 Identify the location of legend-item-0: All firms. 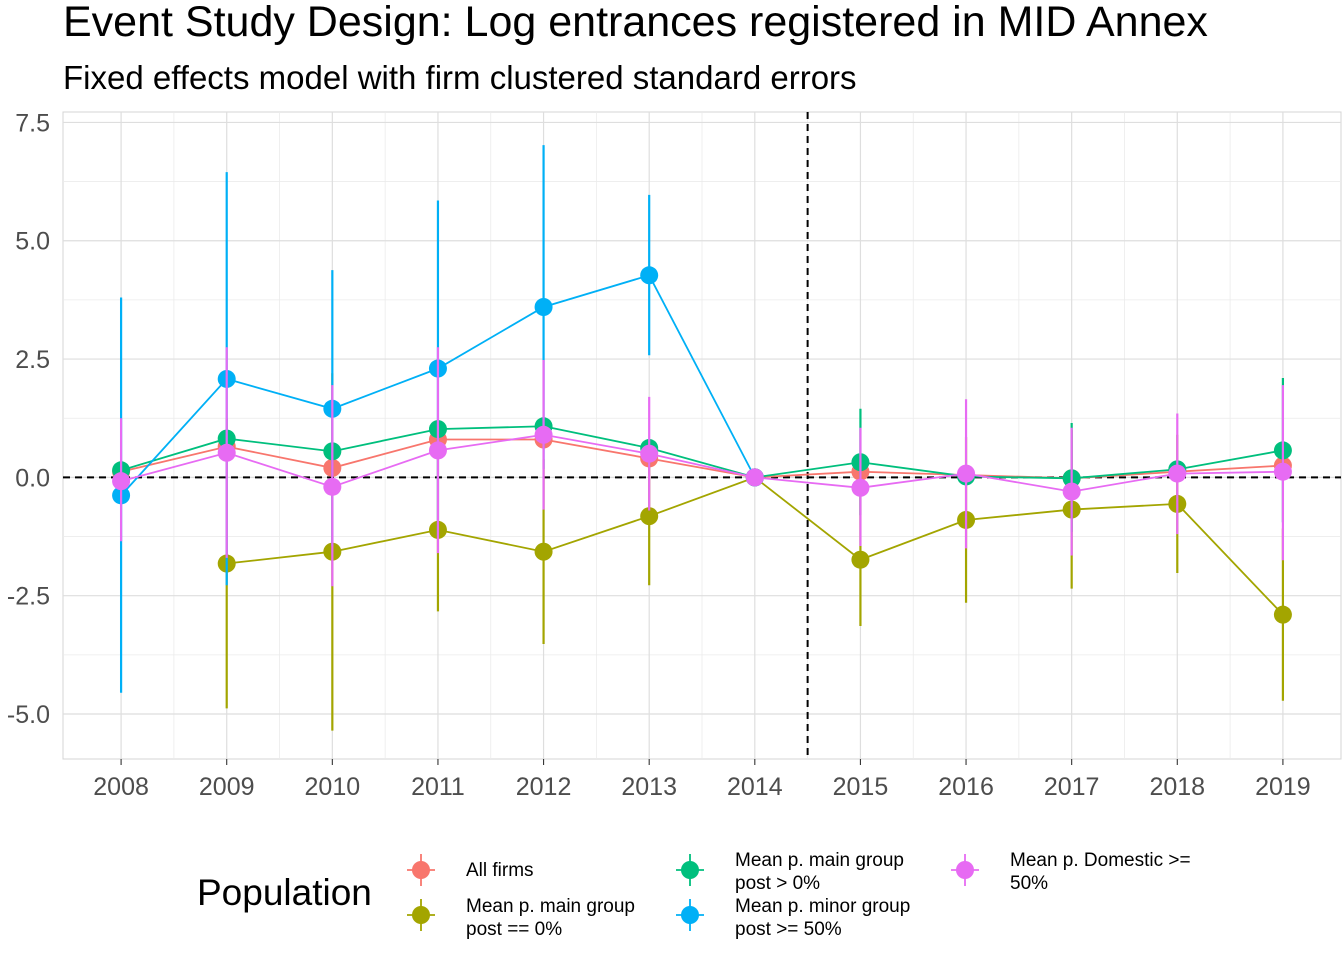
(470, 870).